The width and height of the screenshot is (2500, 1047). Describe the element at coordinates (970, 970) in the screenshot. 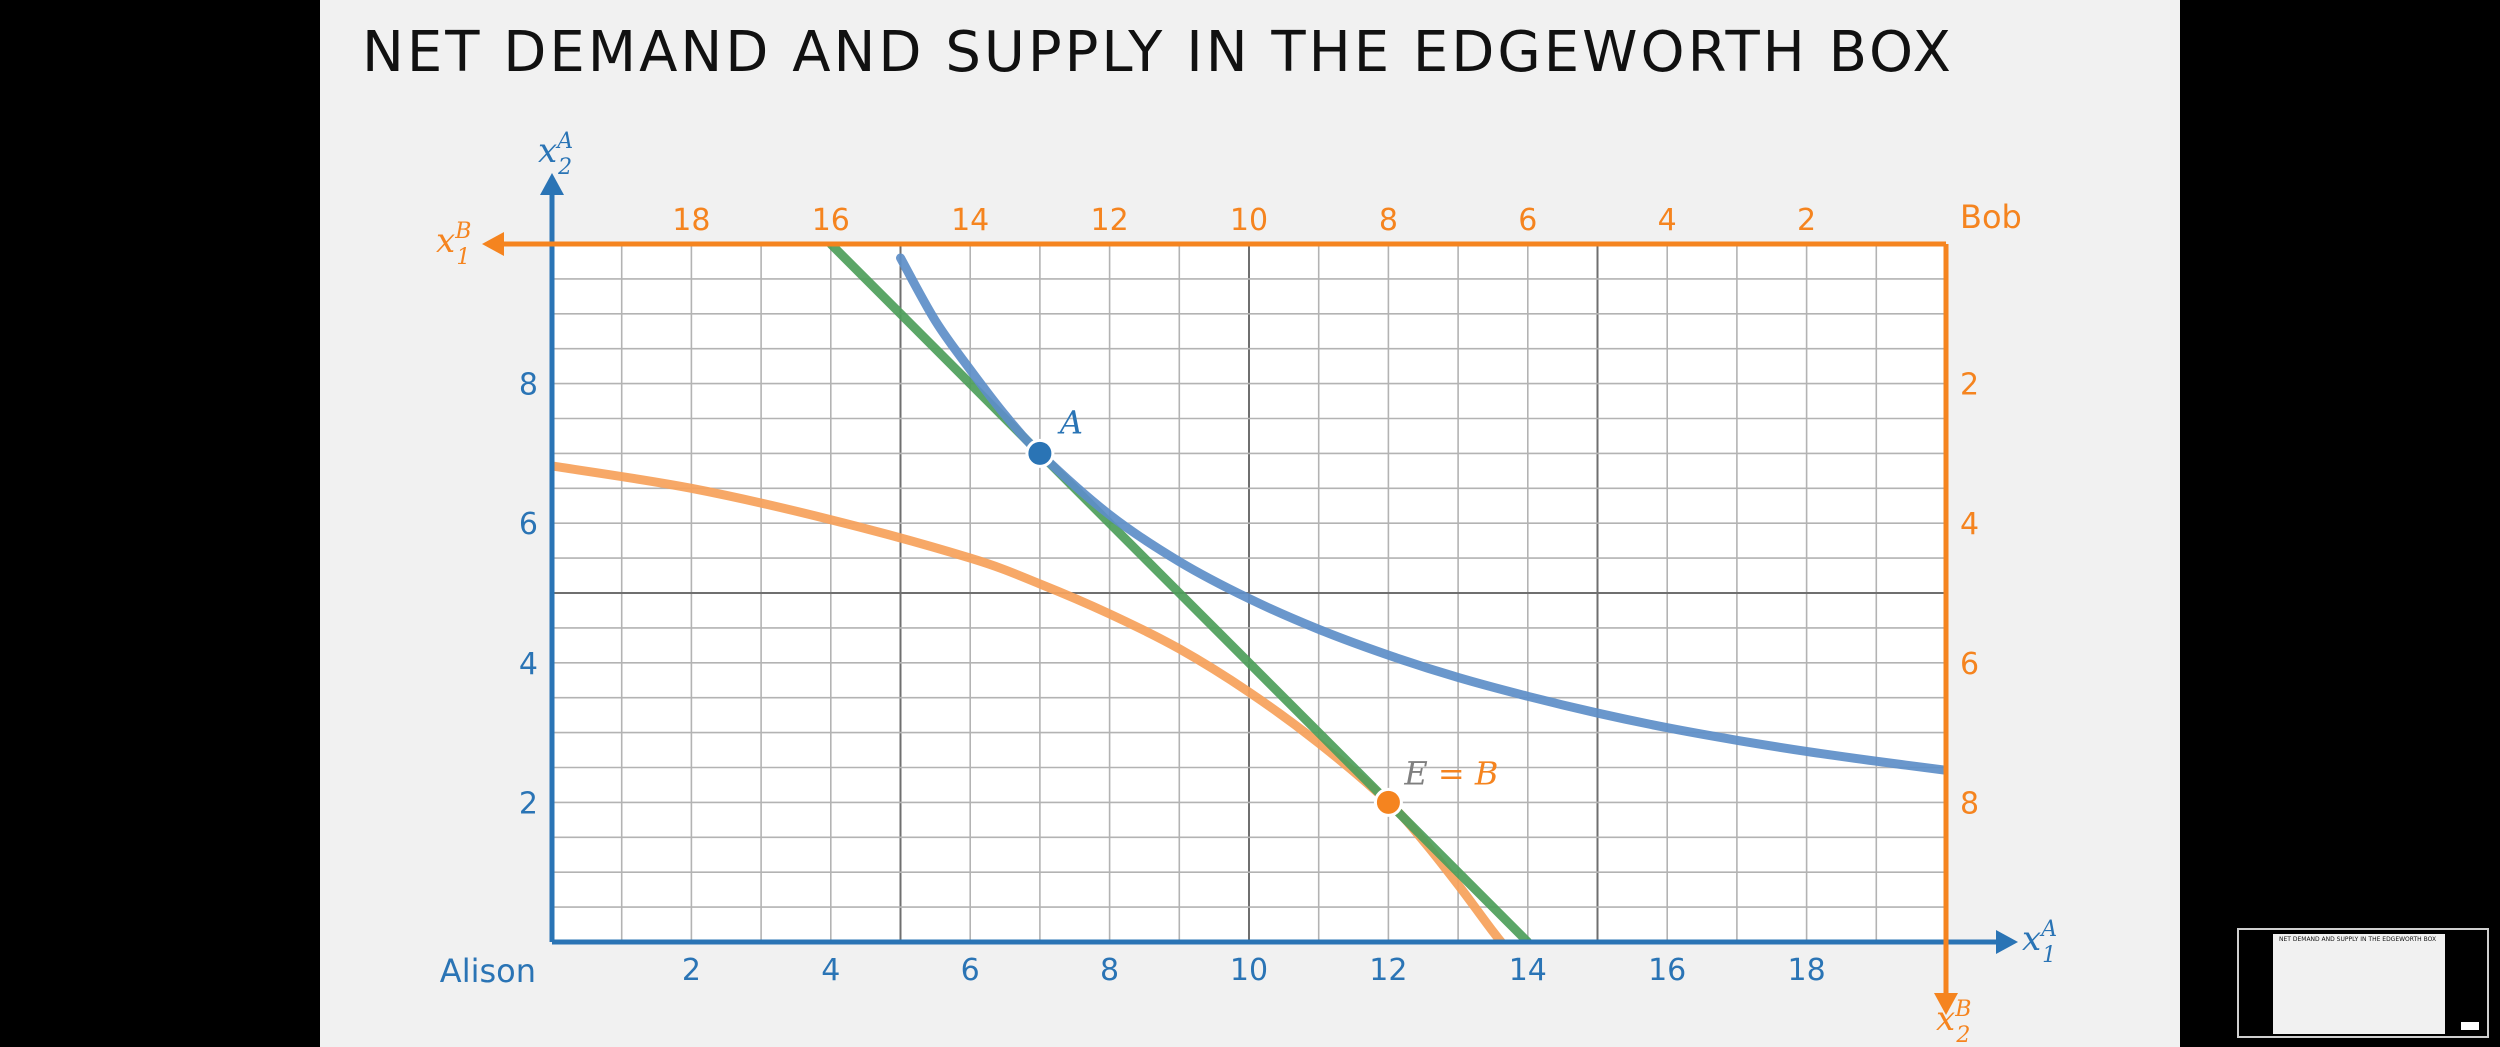

I see `alison-x-tick-label: 6` at that location.